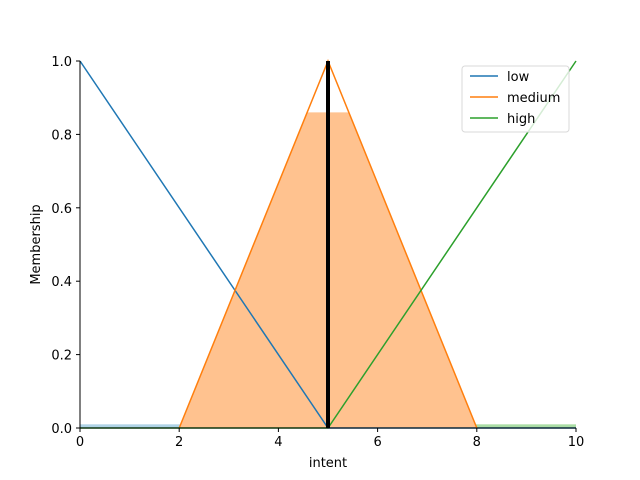 Image resolution: width=640 pixels, height=480 pixels. I want to click on x-tick-label: 10, so click(576, 442).